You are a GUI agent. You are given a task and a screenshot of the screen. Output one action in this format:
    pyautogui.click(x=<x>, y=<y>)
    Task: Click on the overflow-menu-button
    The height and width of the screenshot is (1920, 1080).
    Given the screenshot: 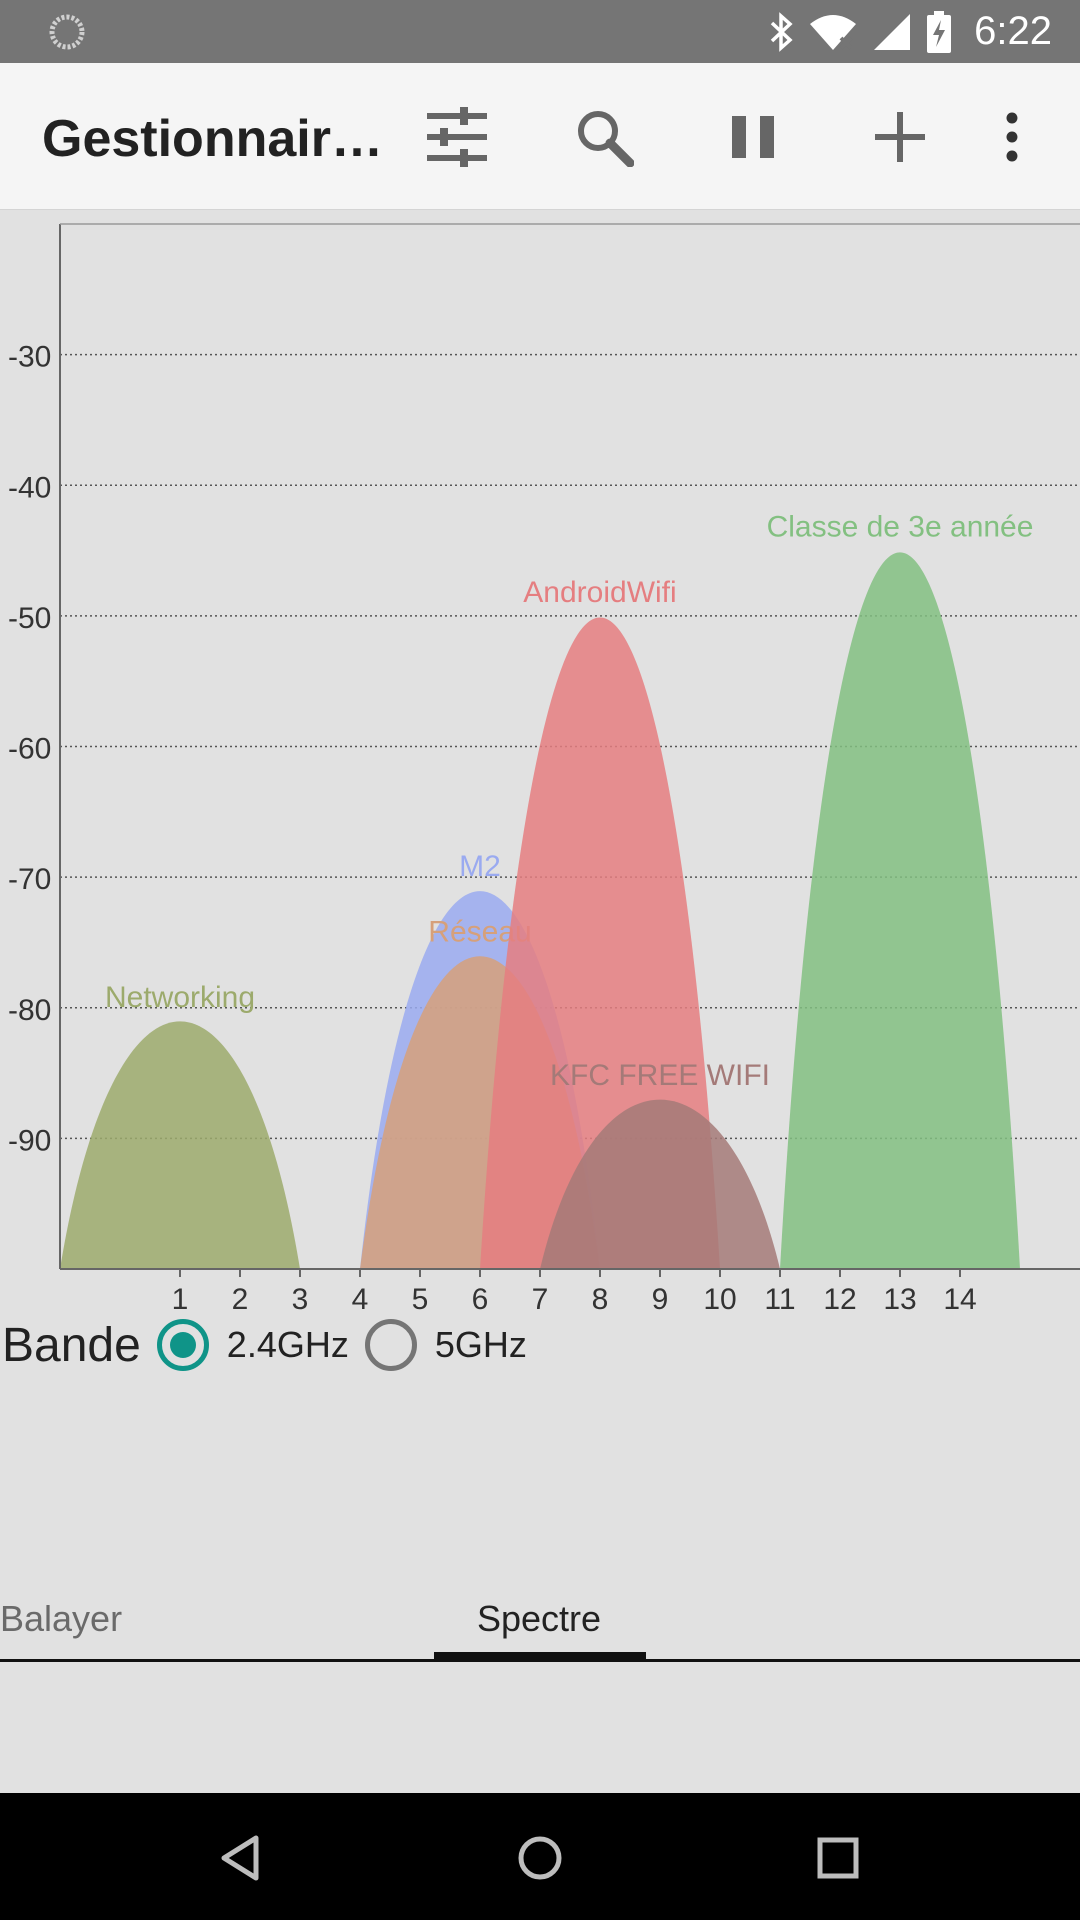 What is the action you would take?
    pyautogui.click(x=1012, y=137)
    